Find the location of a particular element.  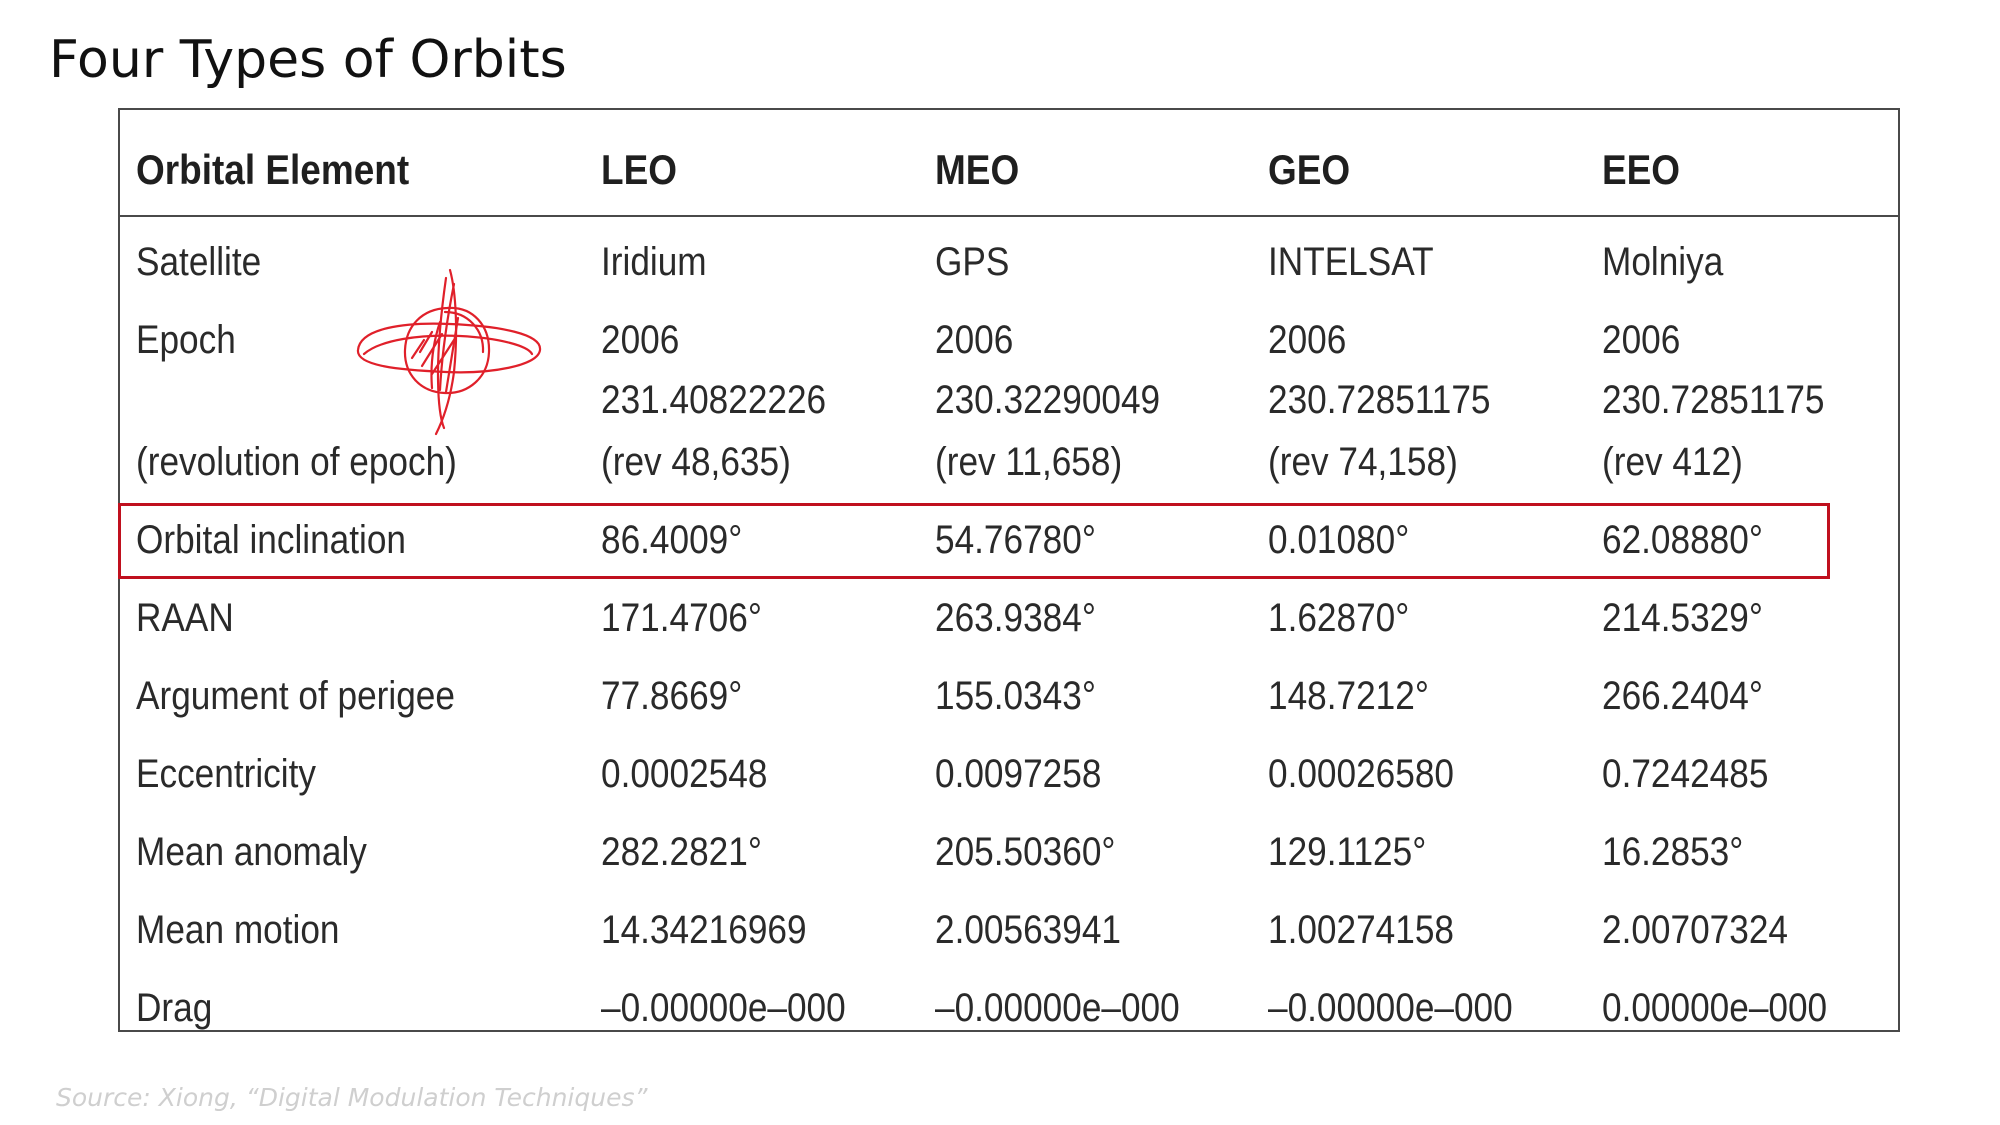

orbit-sketch-icon is located at coordinates (449, 352).